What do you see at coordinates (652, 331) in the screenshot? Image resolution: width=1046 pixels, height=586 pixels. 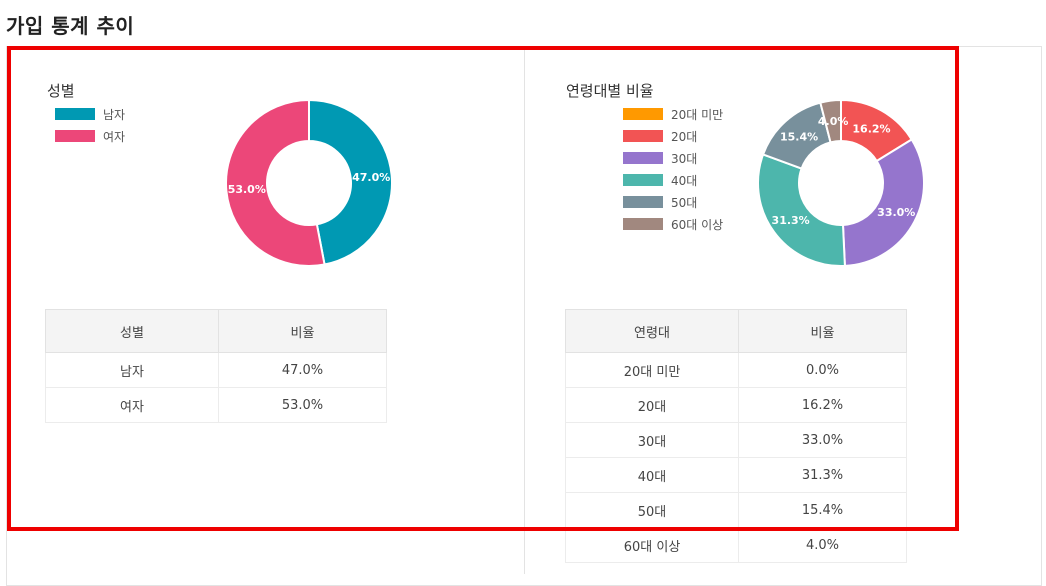 I see `table-header-cell: 연령대` at bounding box center [652, 331].